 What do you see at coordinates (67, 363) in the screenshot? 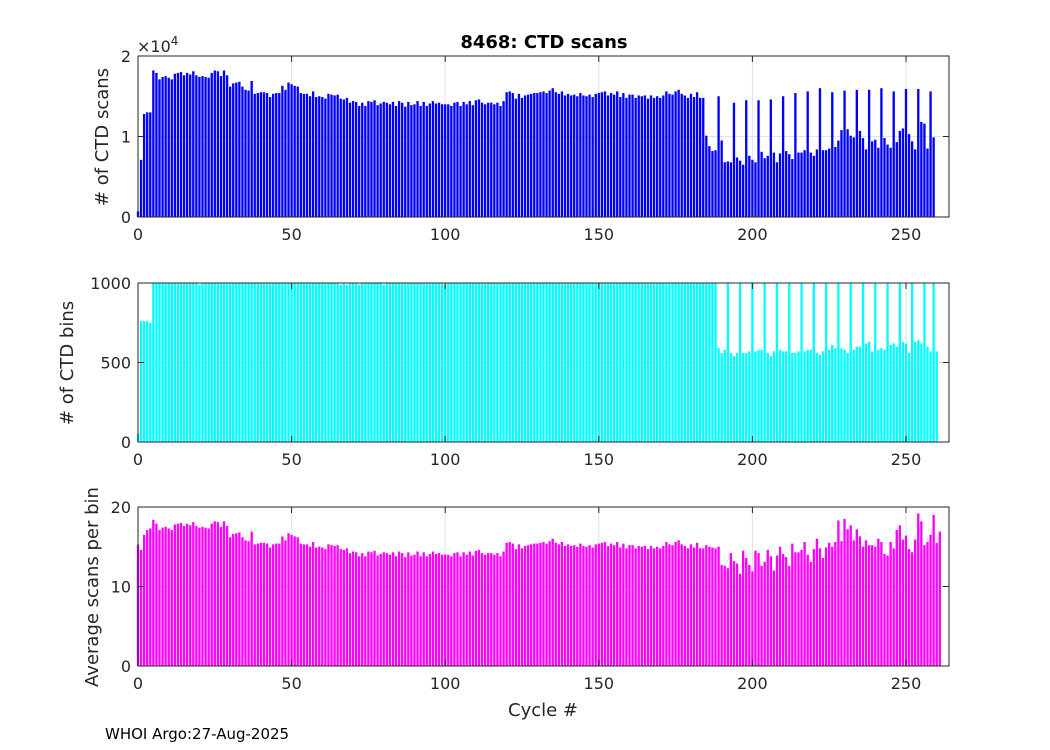
I see `y-axis-label: # of CTD bins` at bounding box center [67, 363].